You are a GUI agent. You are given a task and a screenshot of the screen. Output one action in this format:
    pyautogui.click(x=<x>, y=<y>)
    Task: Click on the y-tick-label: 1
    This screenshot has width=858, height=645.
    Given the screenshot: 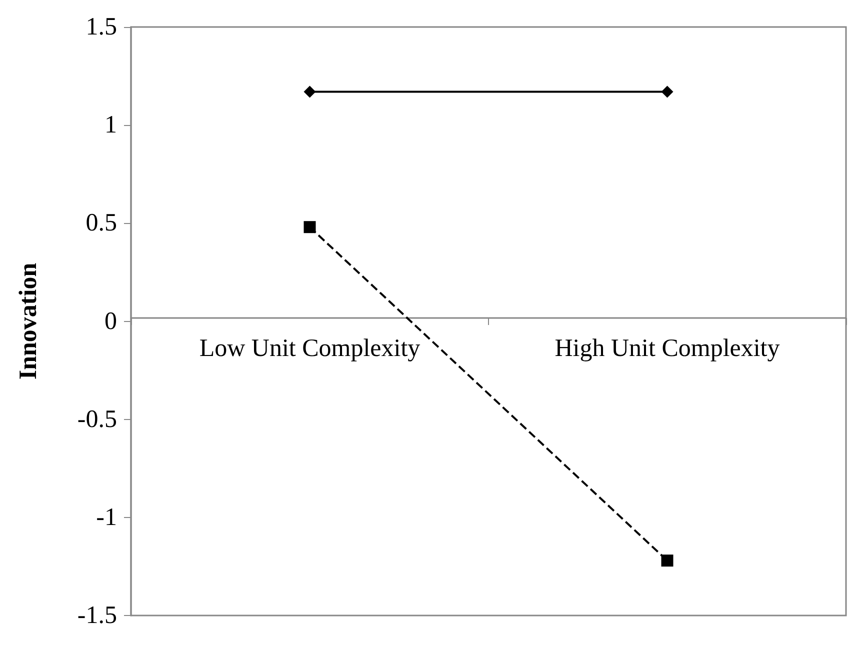 What is the action you would take?
    pyautogui.click(x=110, y=125)
    